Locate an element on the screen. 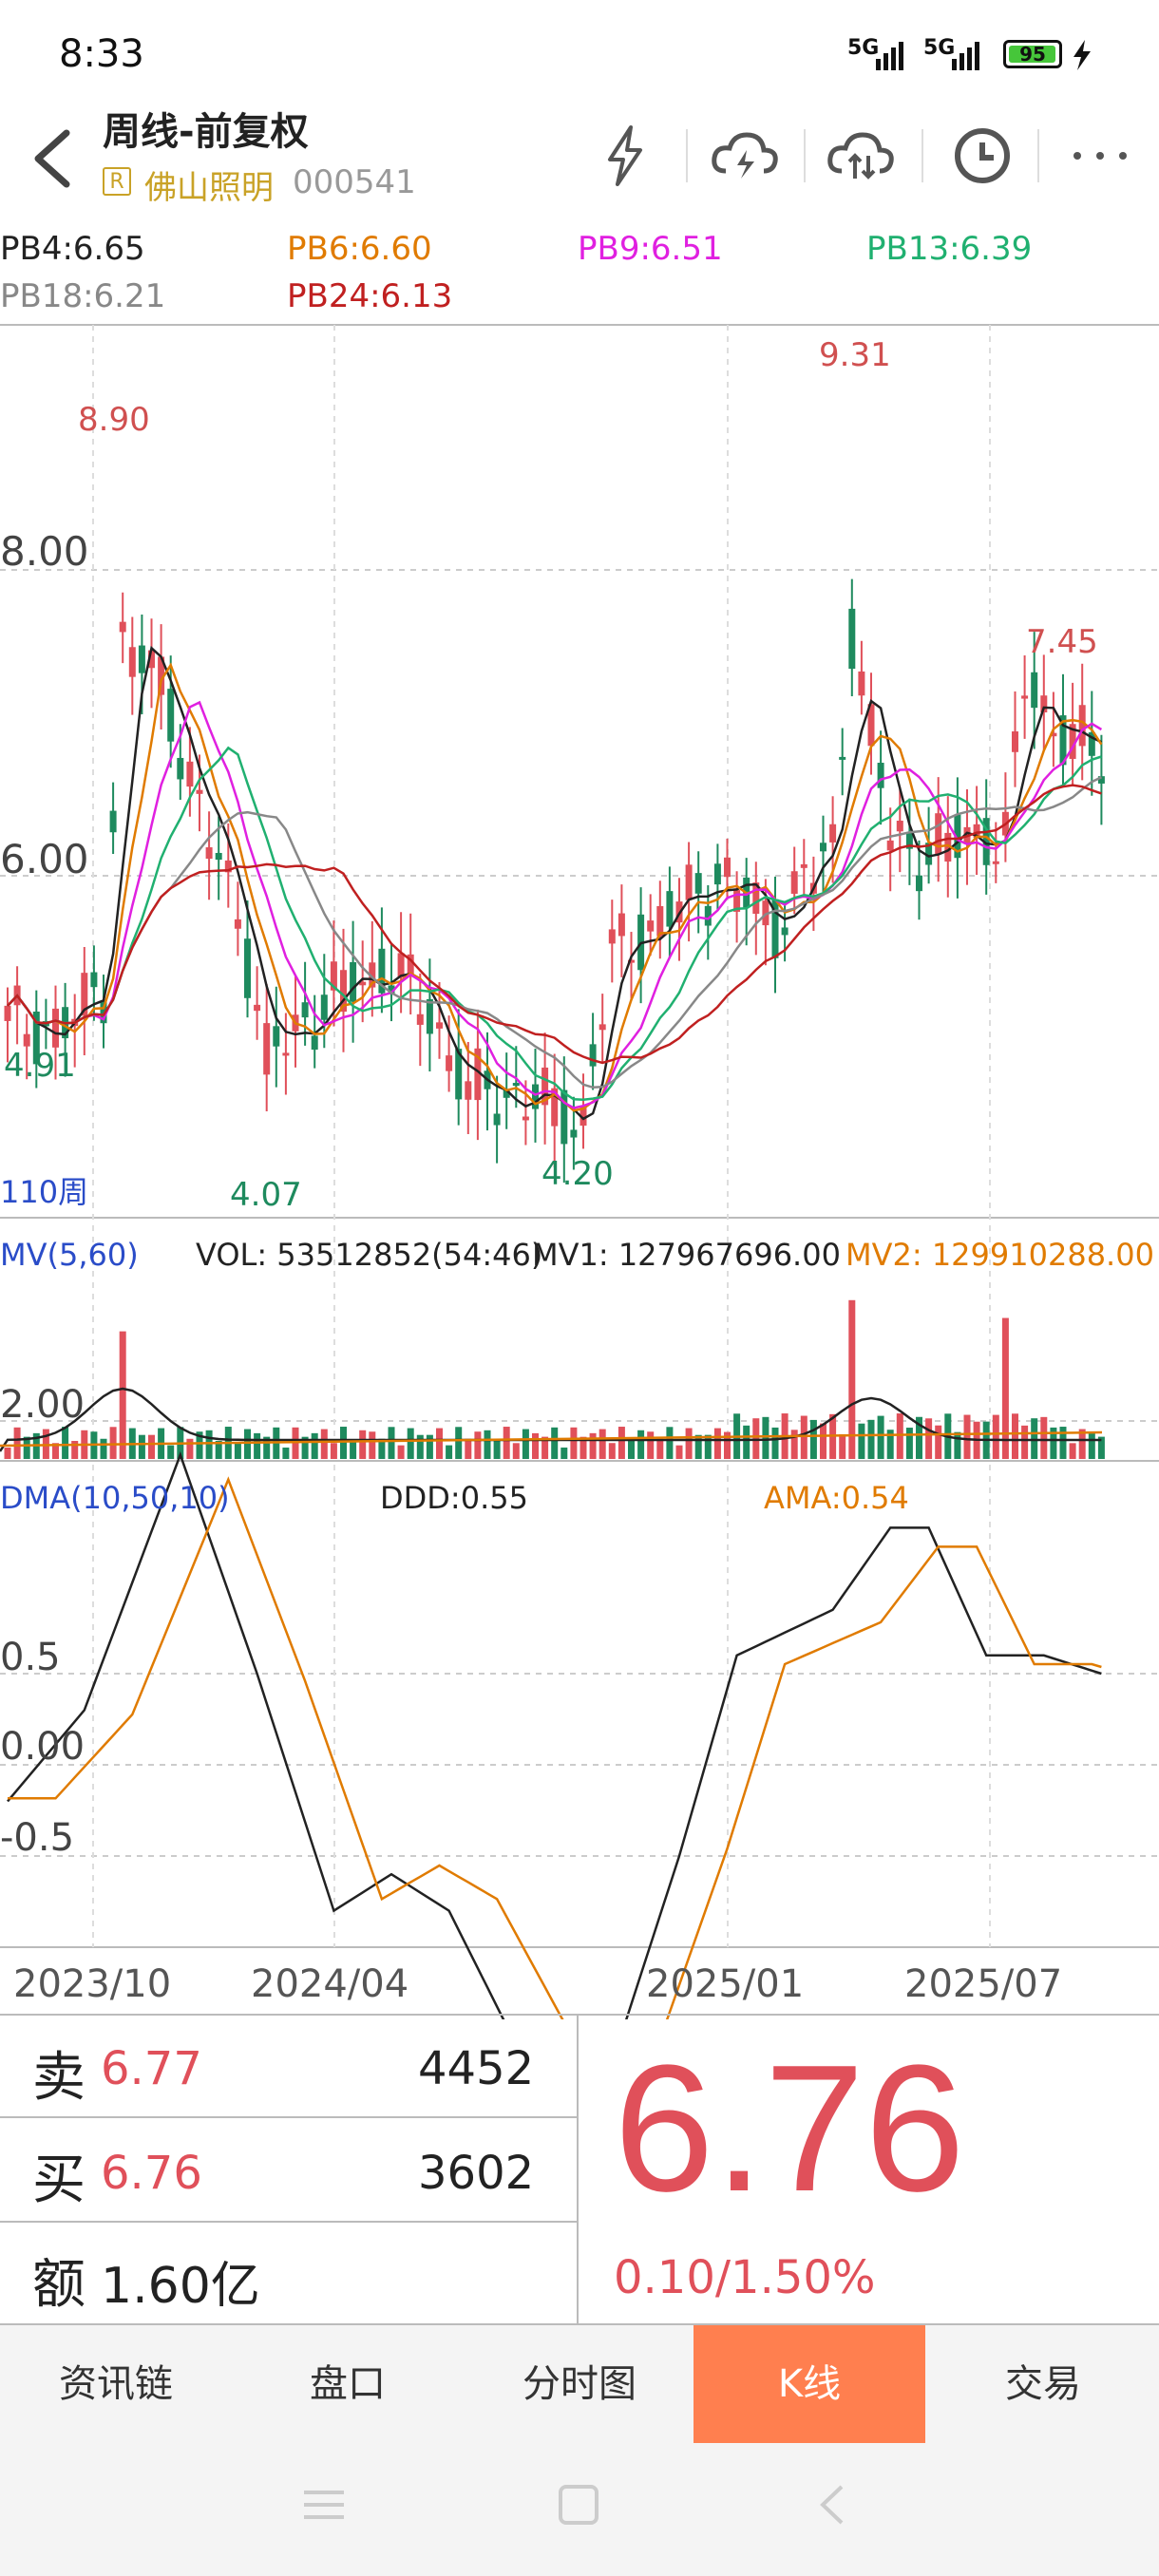  tab-intraday: 分时图 is located at coordinates (579, 2384).